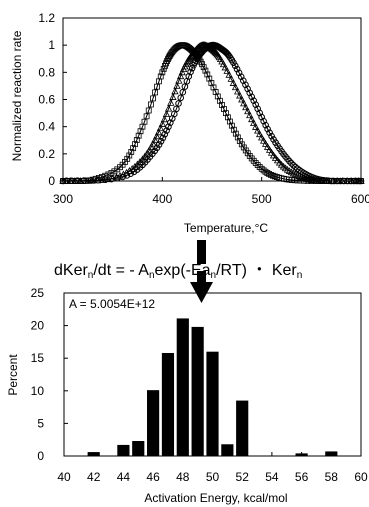  I want to click on y-tick-label: 1.2, so click(46, 18).